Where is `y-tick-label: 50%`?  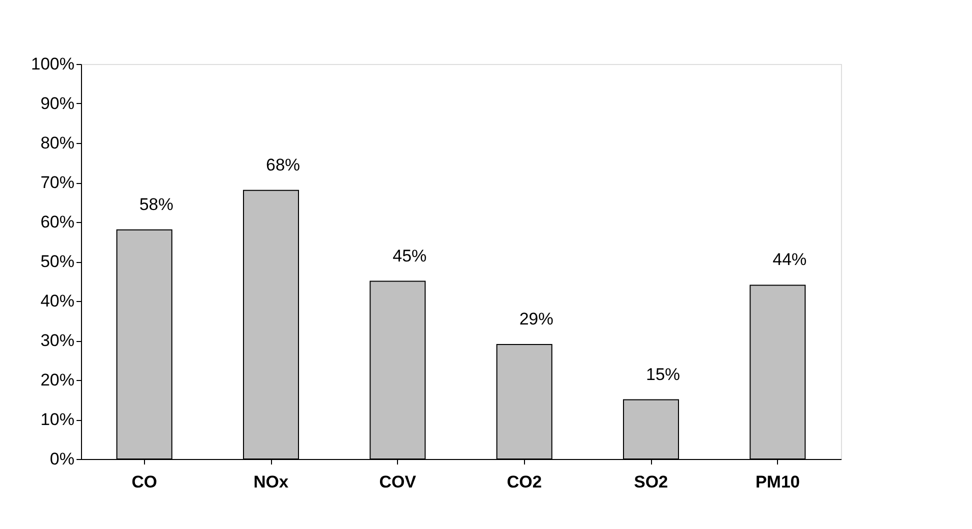
y-tick-label: 50% is located at coordinates (57, 261).